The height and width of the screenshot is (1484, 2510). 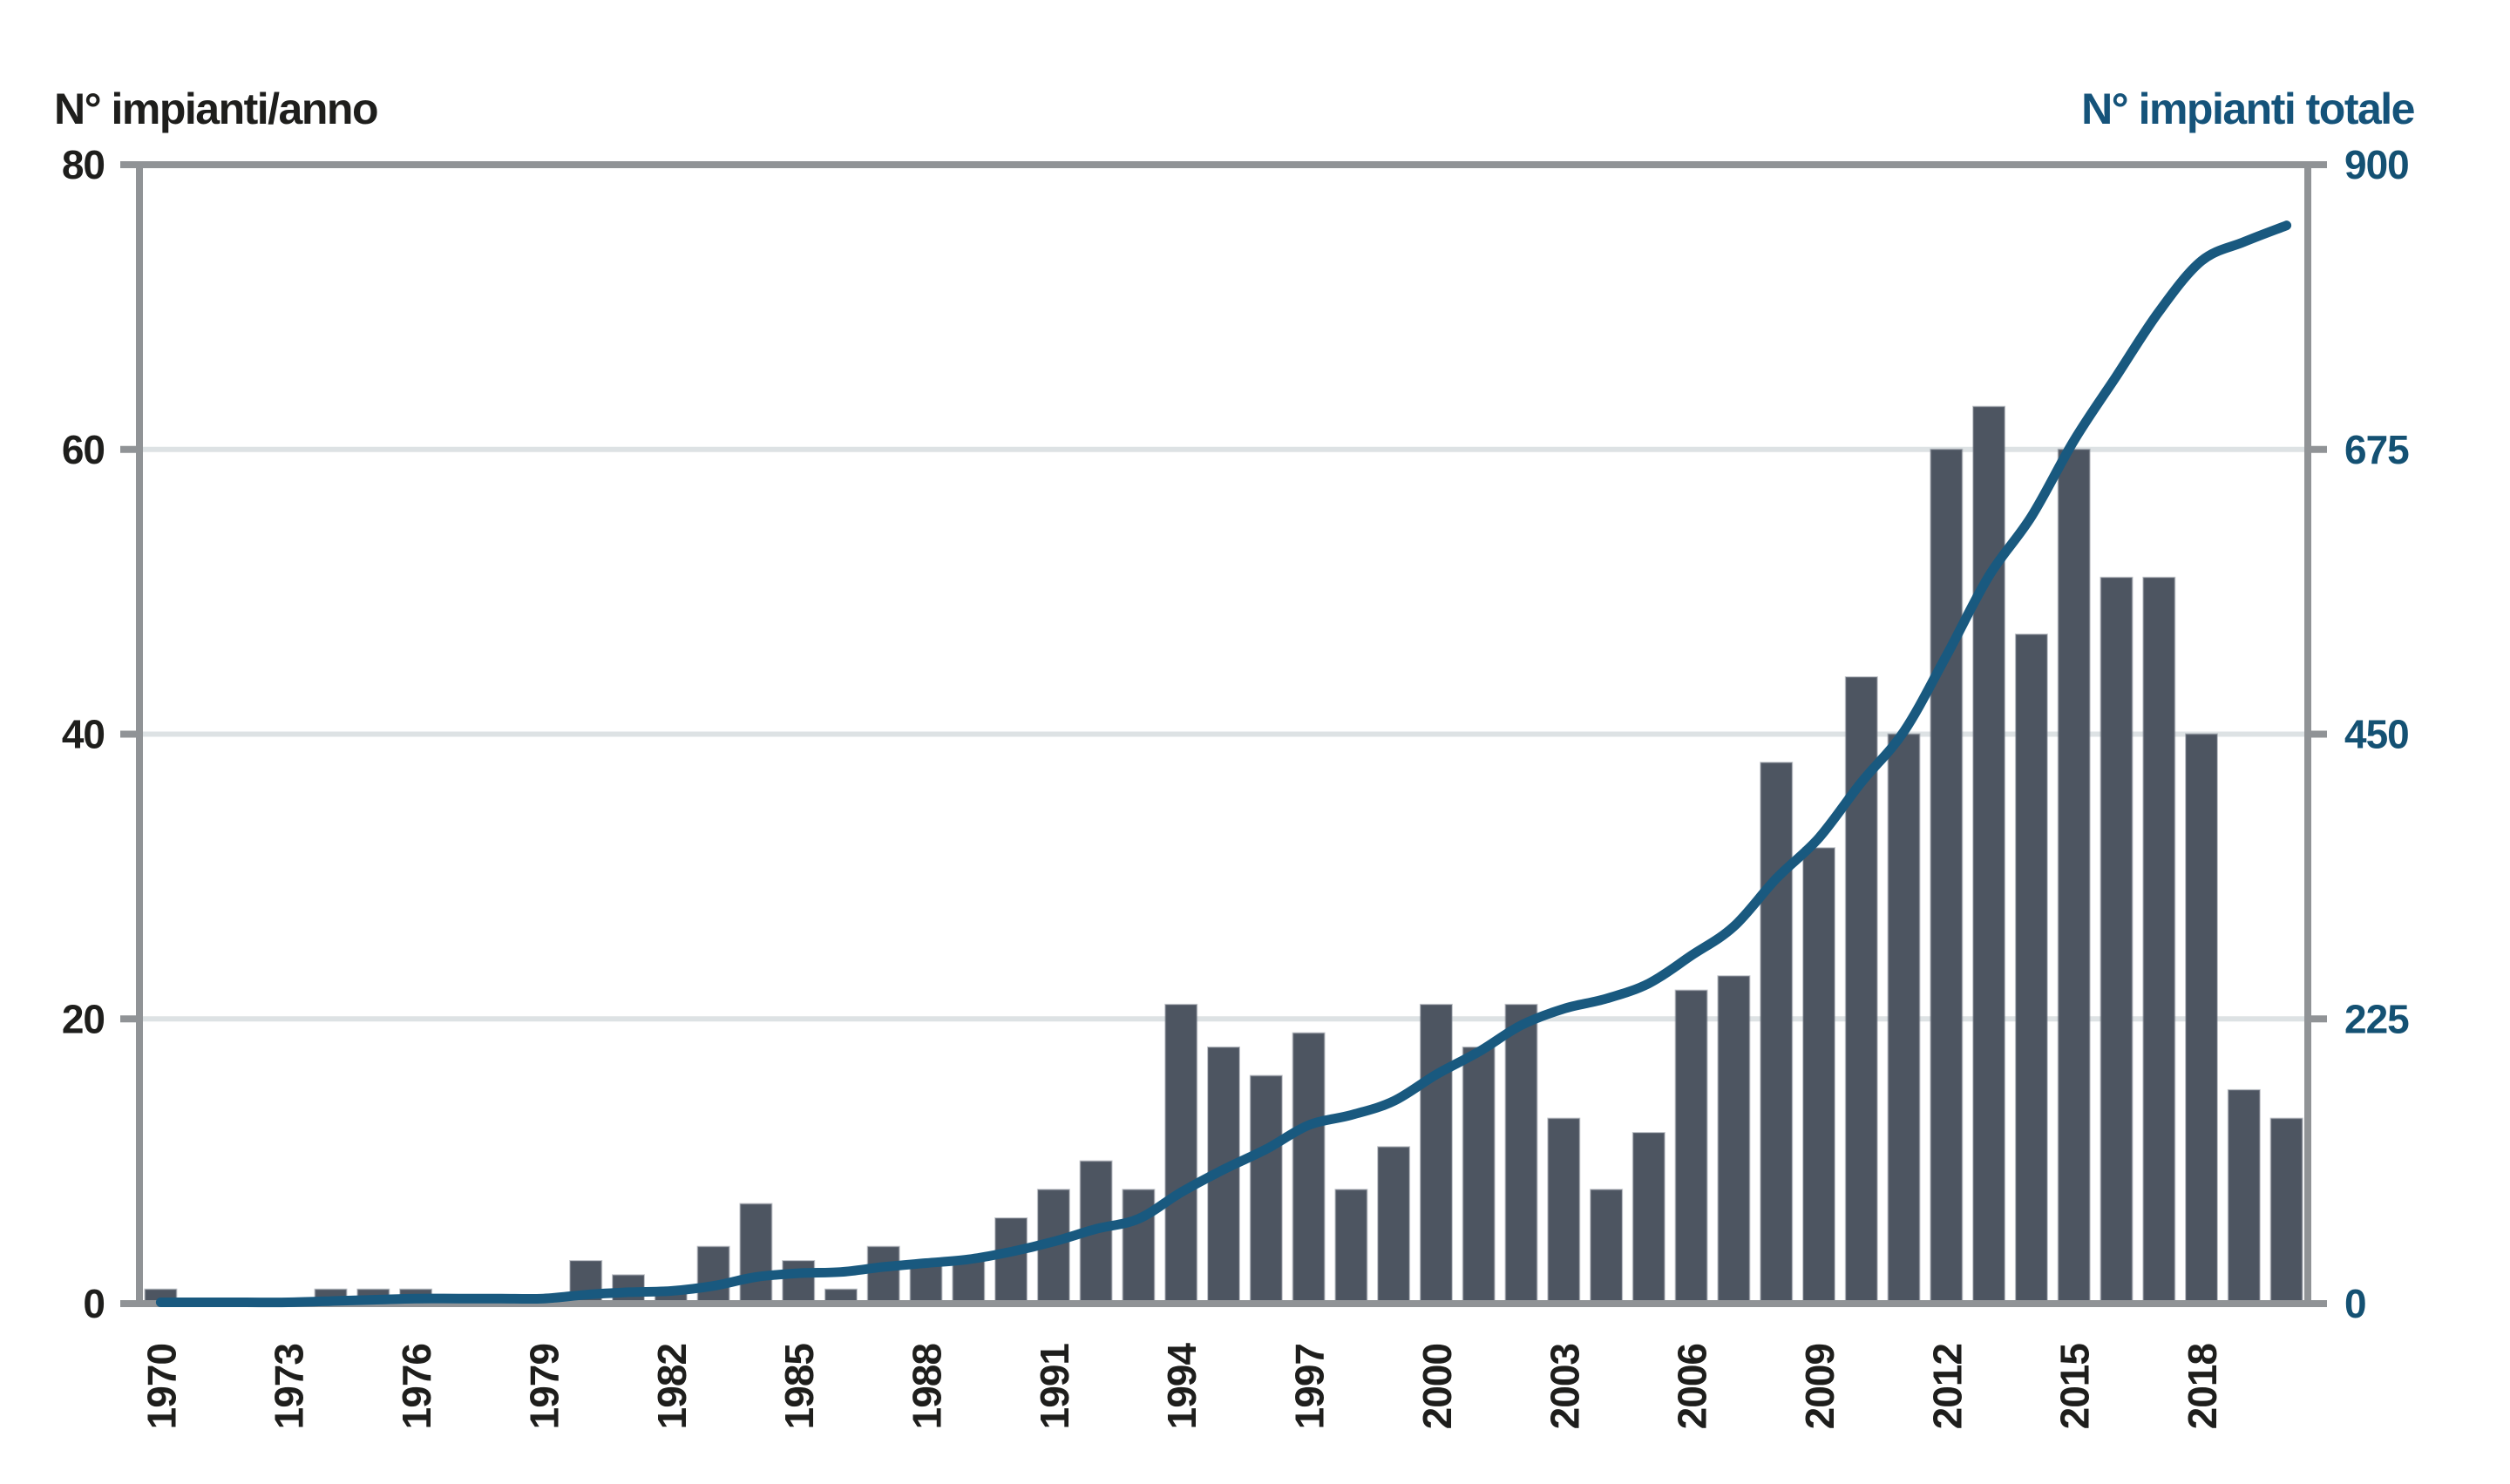 I want to click on x-label-1982: 1982, so click(x=672, y=1386).